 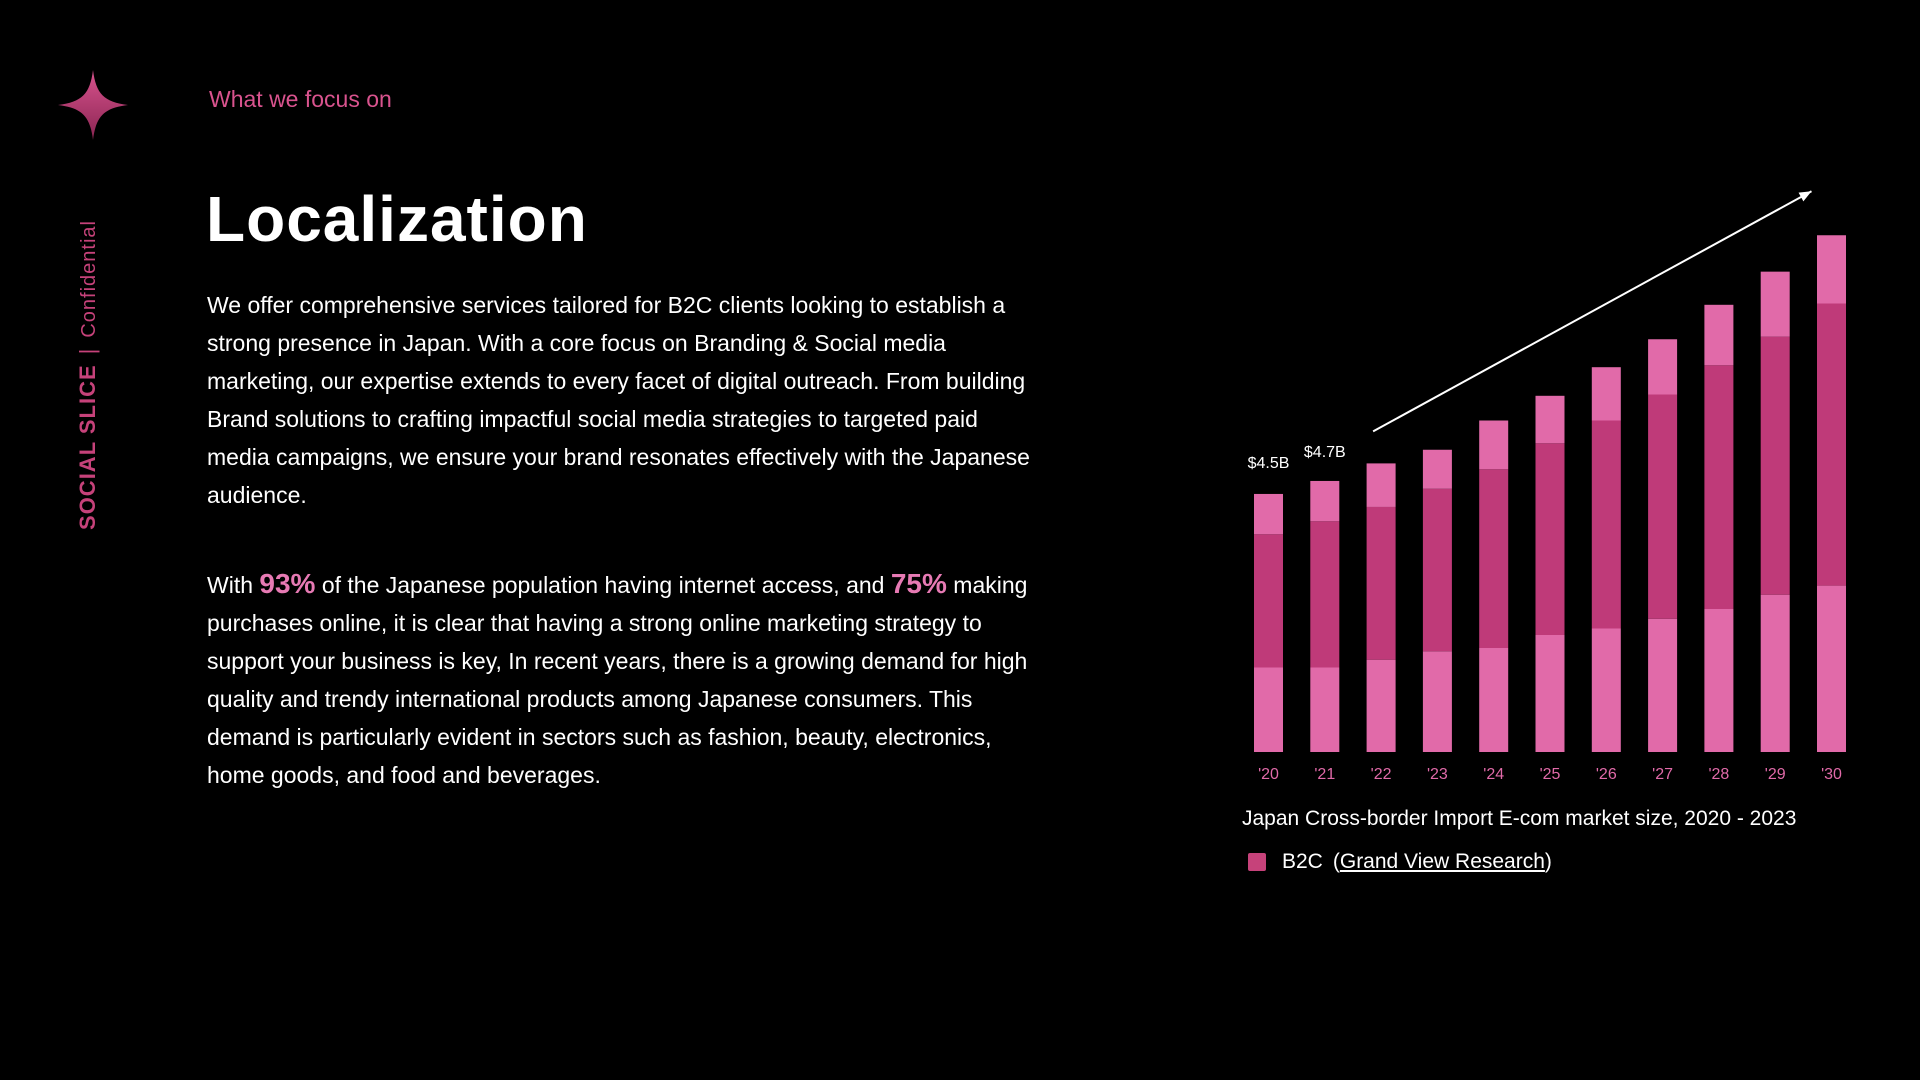 I want to click on stat-online-purchases: 75%, so click(x=918, y=583).